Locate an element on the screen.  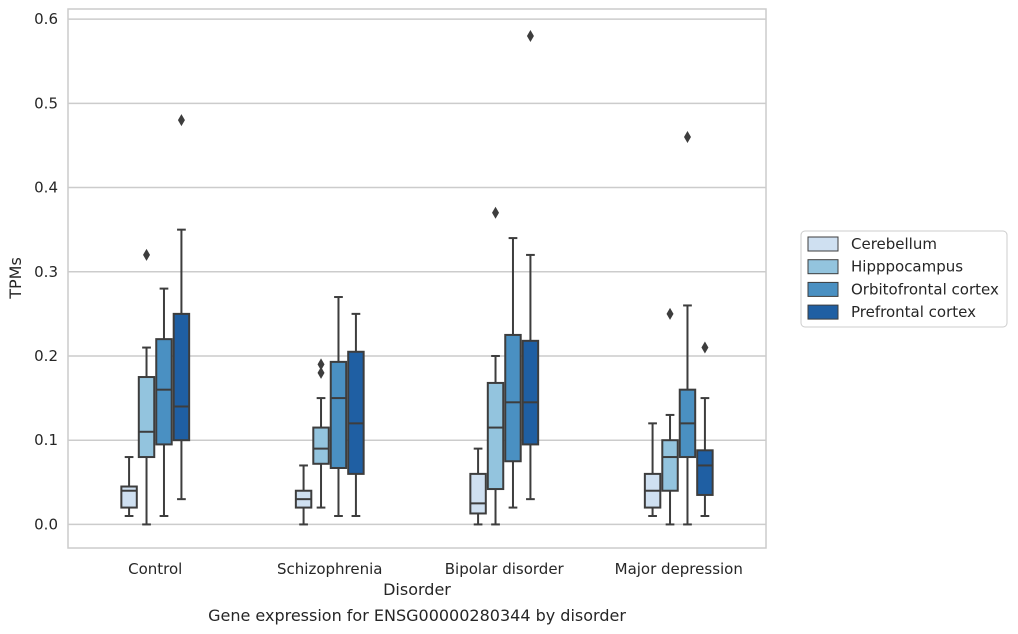
x-tick-label: Major depression is located at coordinates (679, 569).